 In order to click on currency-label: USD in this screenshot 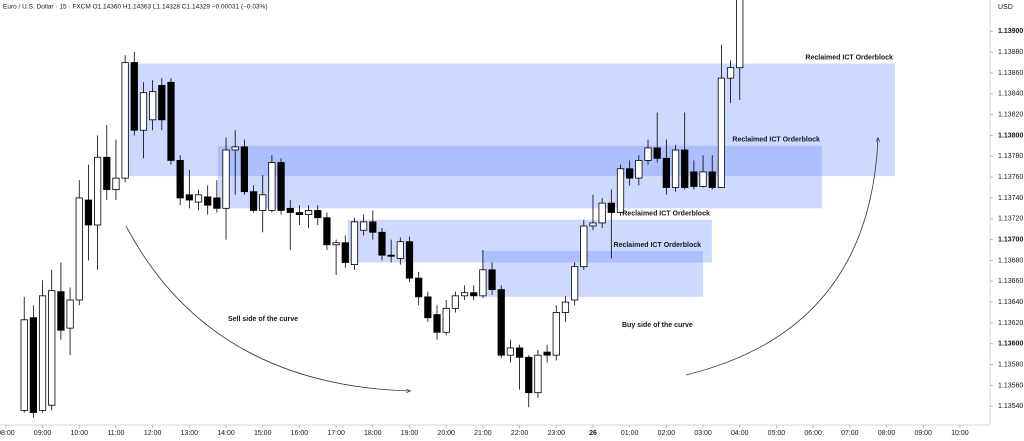, I will do `click(1005, 7)`.